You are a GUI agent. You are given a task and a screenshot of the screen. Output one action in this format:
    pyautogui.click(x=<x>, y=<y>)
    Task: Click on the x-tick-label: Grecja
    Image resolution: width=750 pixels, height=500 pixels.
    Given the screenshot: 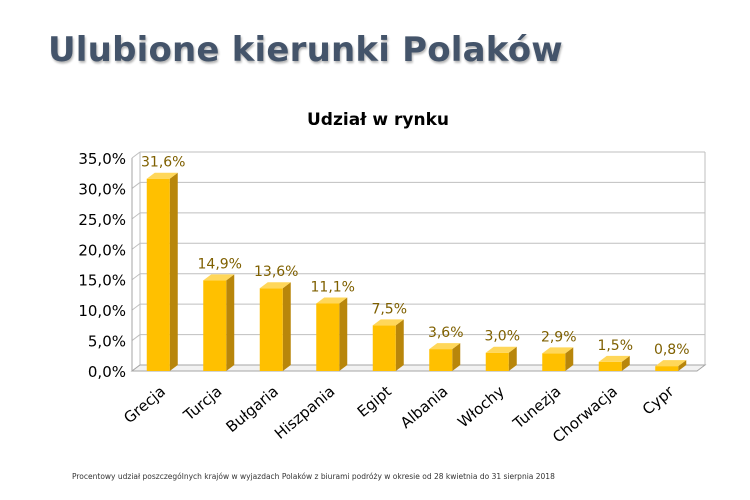 What is the action you would take?
    pyautogui.click(x=144, y=404)
    